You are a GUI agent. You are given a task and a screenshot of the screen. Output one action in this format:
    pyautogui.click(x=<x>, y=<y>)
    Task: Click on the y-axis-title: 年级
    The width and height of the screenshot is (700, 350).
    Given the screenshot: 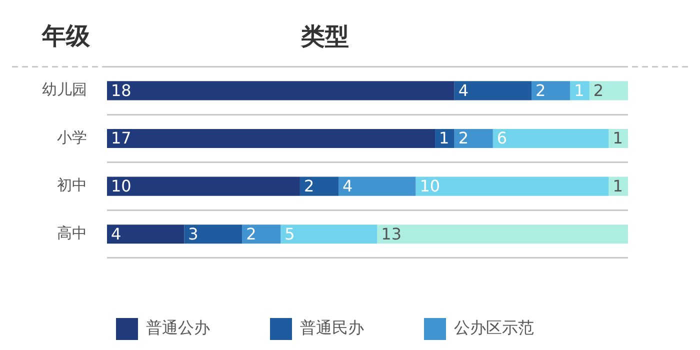 What is the action you would take?
    pyautogui.click(x=66, y=36)
    